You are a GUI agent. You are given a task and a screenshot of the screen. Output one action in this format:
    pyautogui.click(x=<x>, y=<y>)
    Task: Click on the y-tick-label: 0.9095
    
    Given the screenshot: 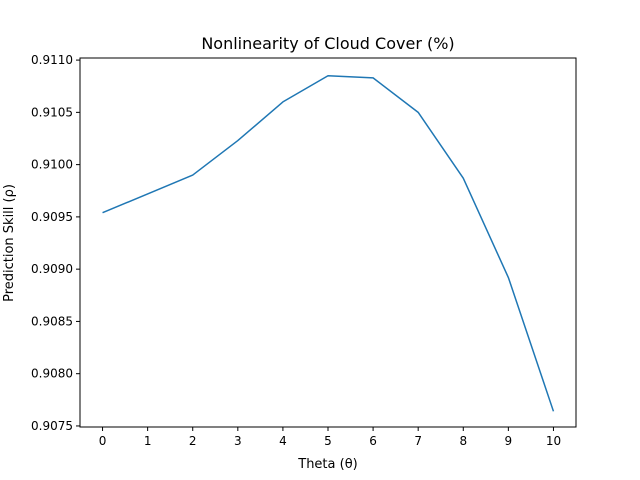 What is the action you would take?
    pyautogui.click(x=52, y=217)
    